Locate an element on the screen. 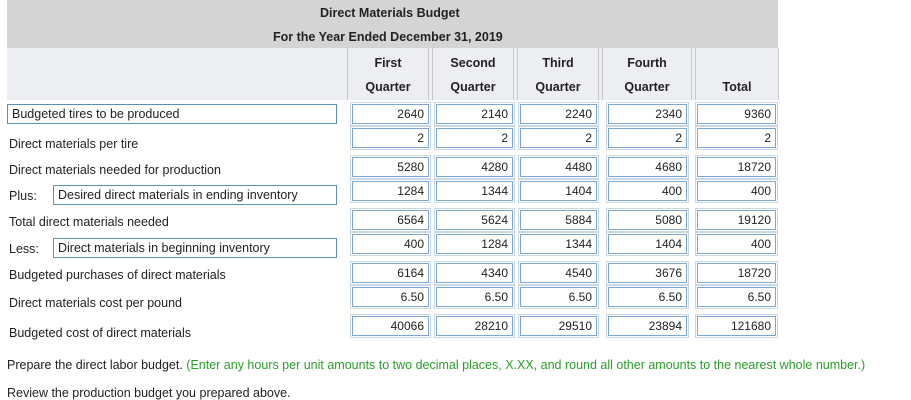 This screenshot has width=911, height=400. cell-materials-needed-q4: 4680 is located at coordinates (647, 167).